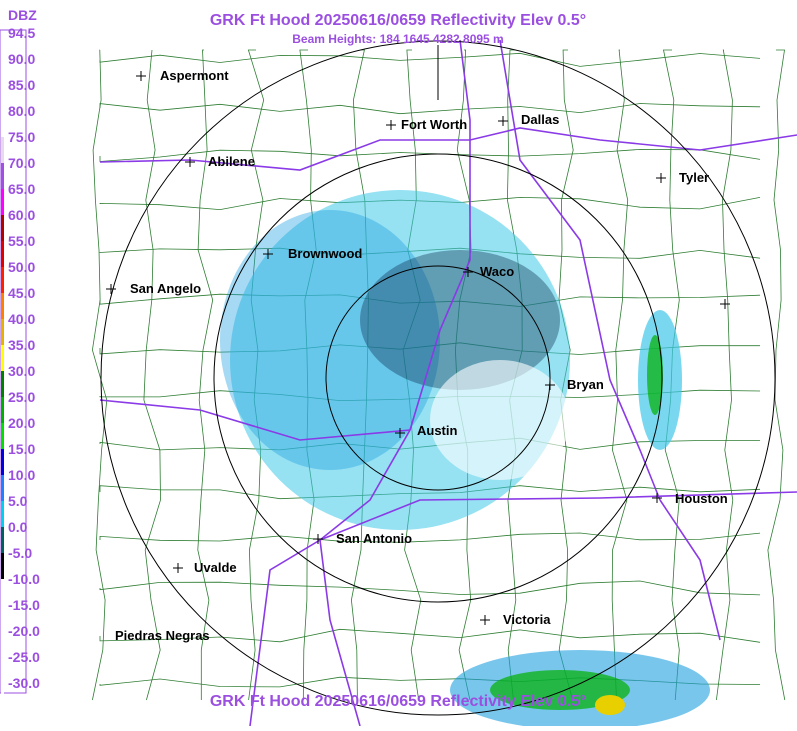 Image resolution: width=797 pixels, height=731 pixels. I want to click on legend-label: 60.0, so click(21, 215).